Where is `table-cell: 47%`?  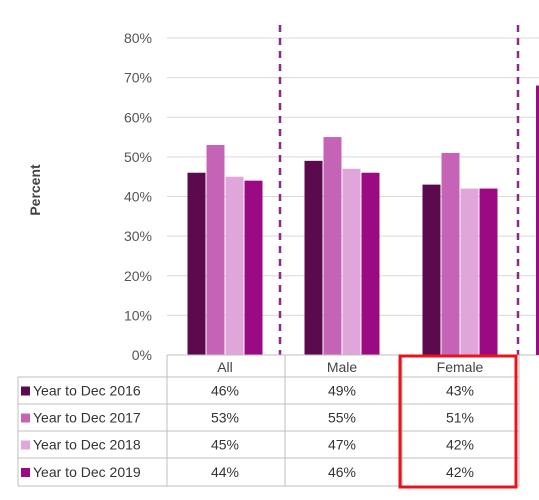
table-cell: 47% is located at coordinates (342, 445).